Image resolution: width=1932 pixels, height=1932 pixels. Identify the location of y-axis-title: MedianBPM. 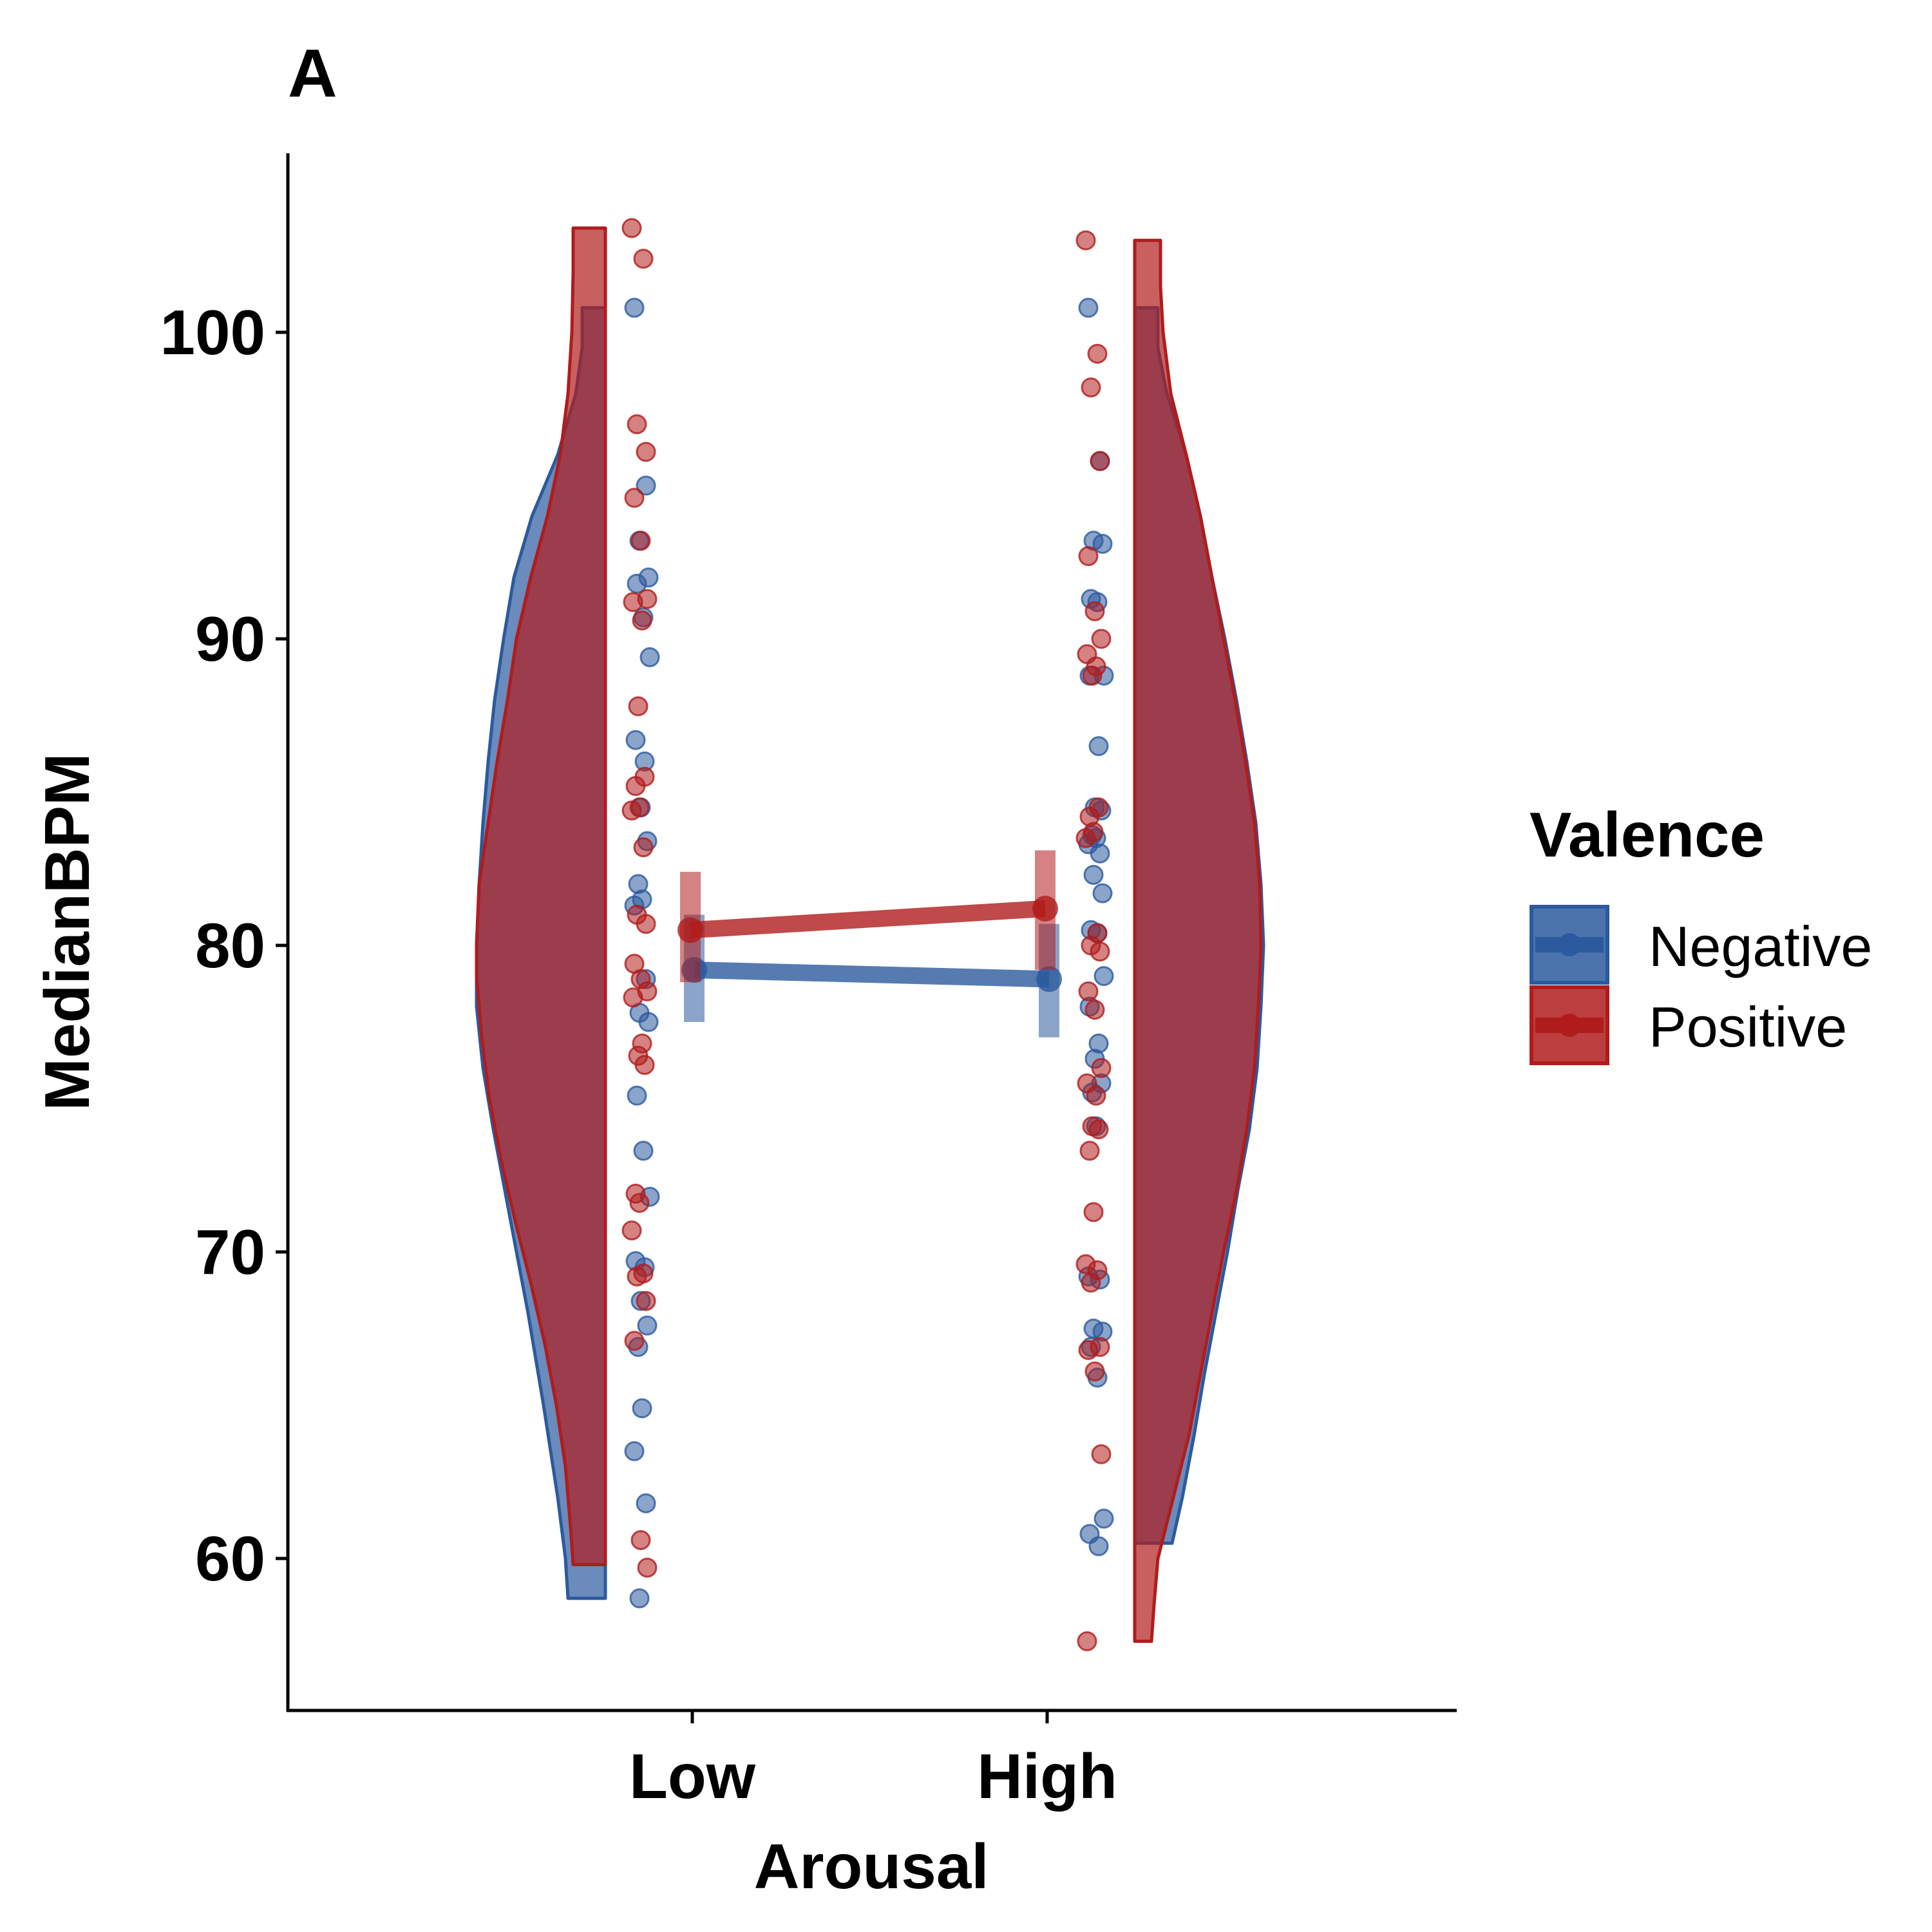
(67, 932).